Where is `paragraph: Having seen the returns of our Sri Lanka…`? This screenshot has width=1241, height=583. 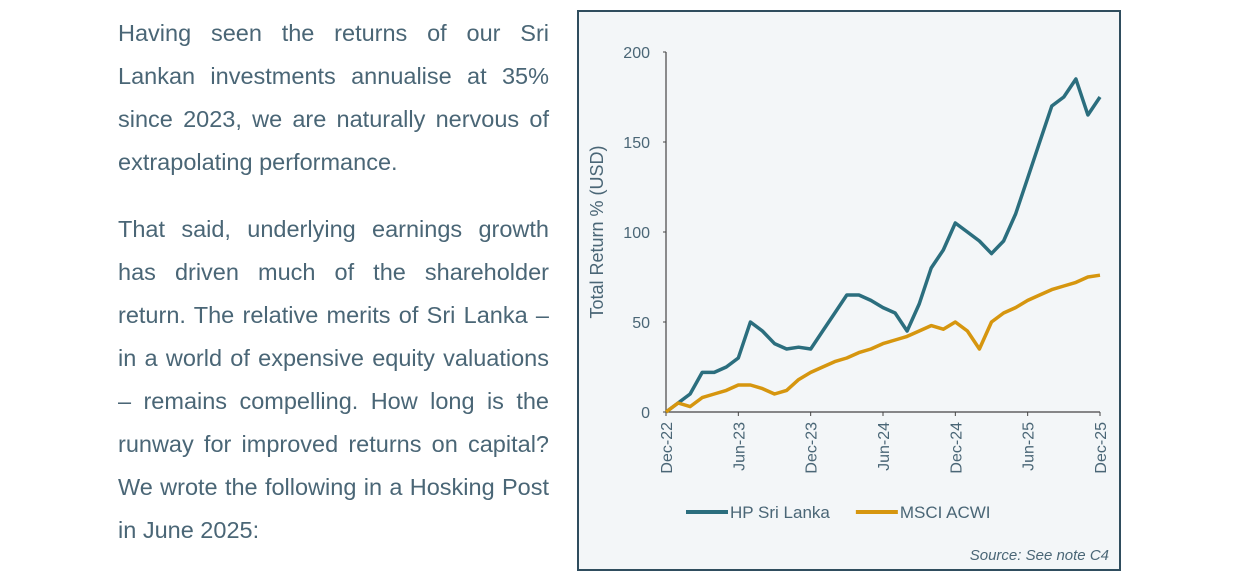
paragraph: Having seen the returns of our Sri Lanka… is located at coordinates (333, 97).